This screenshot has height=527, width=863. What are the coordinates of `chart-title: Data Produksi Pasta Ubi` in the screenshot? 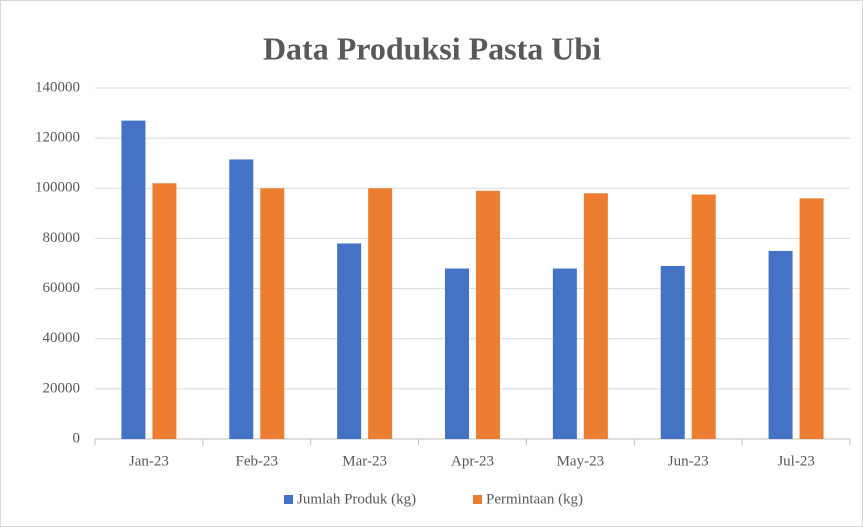 It's located at (432, 48).